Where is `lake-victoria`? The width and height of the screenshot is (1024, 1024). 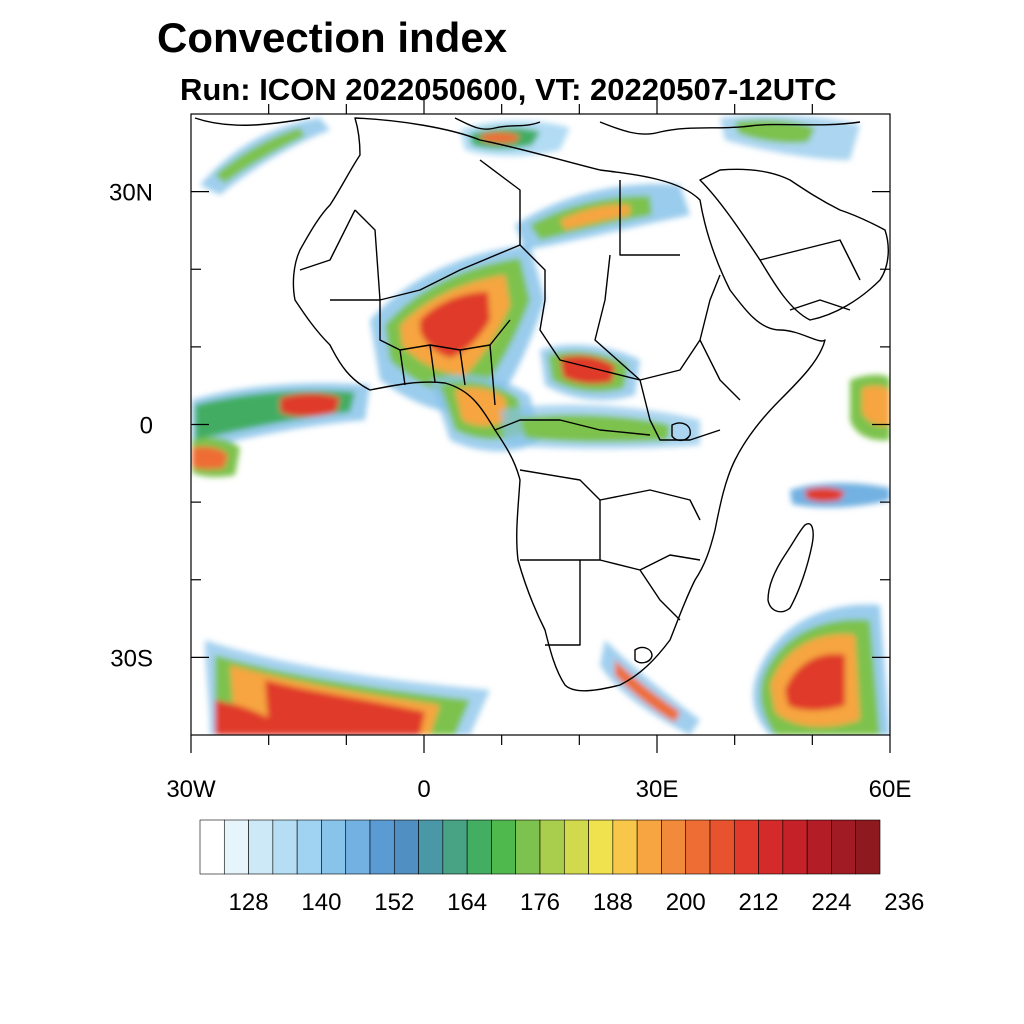
lake-victoria is located at coordinates (681, 432).